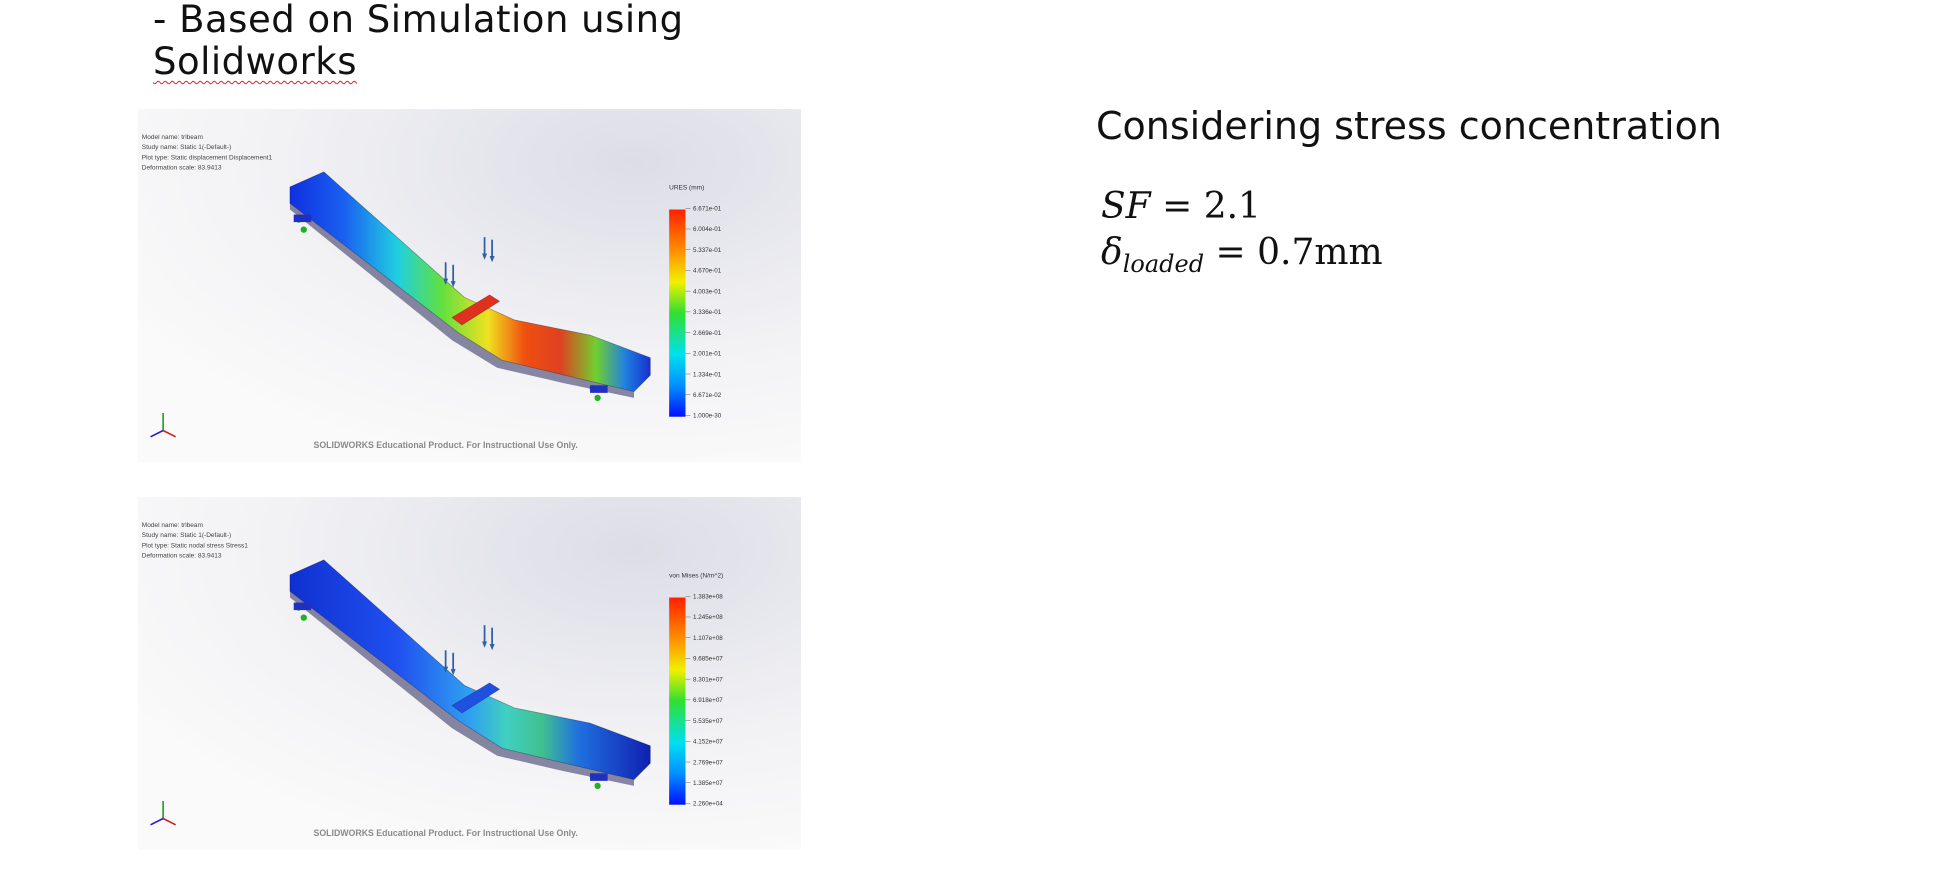 This screenshot has height=880, width=1957. Describe the element at coordinates (707, 291) in the screenshot. I see `legend-value: 4.003e-01` at that location.